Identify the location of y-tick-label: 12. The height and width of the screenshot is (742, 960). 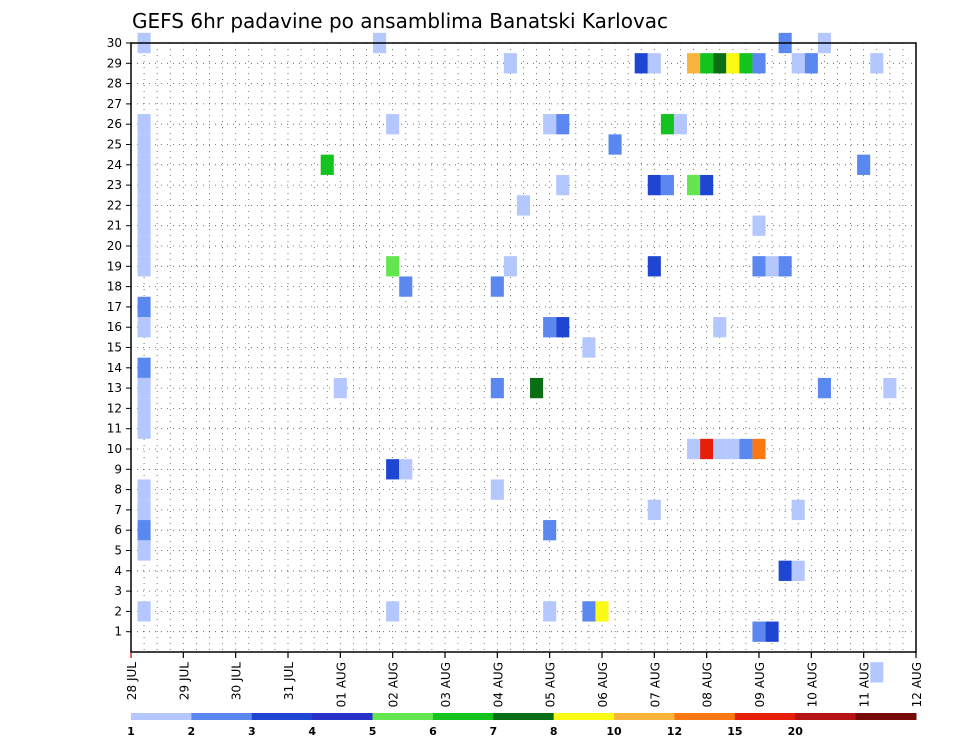
(114, 408).